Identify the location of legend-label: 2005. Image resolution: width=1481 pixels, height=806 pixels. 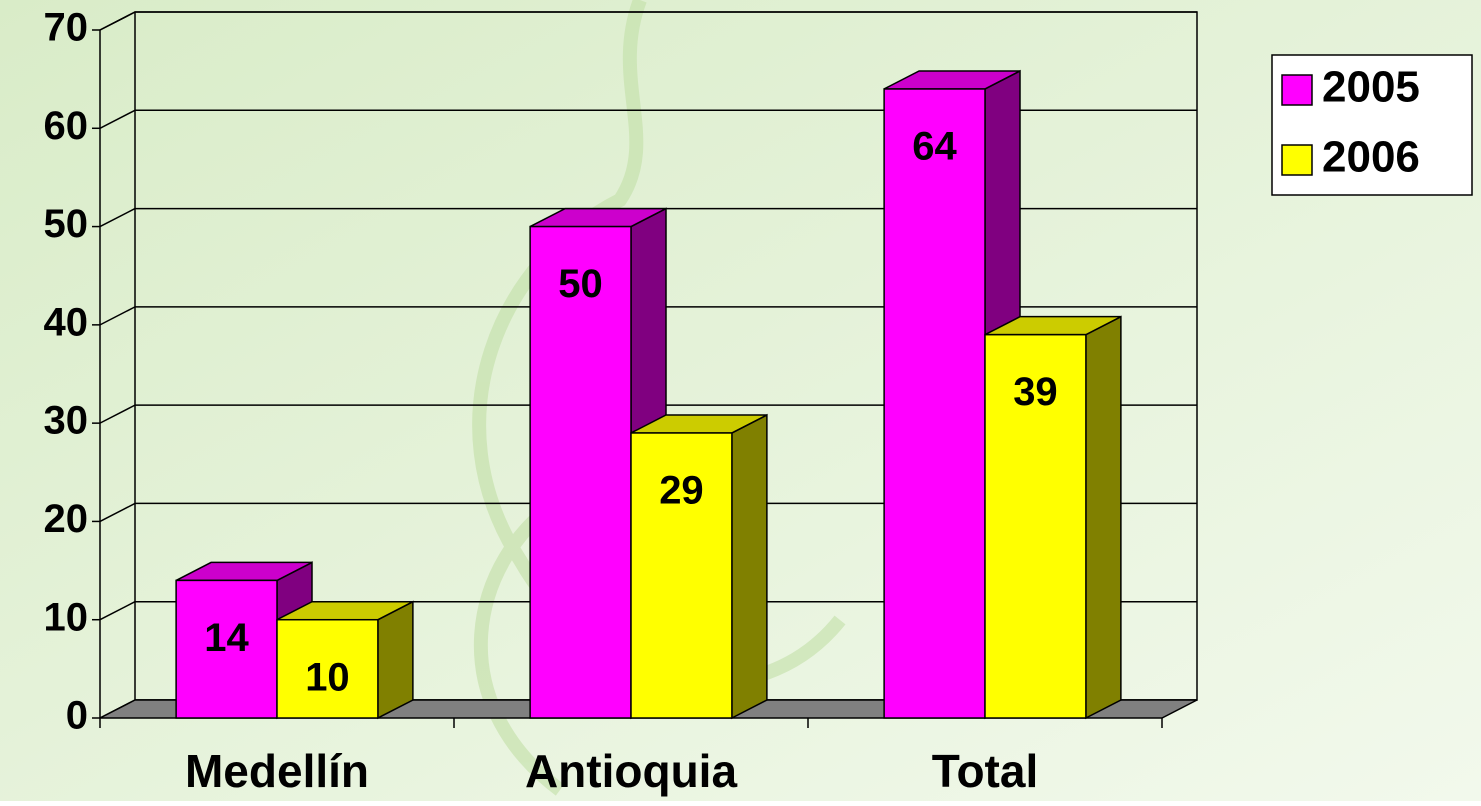
(1371, 87).